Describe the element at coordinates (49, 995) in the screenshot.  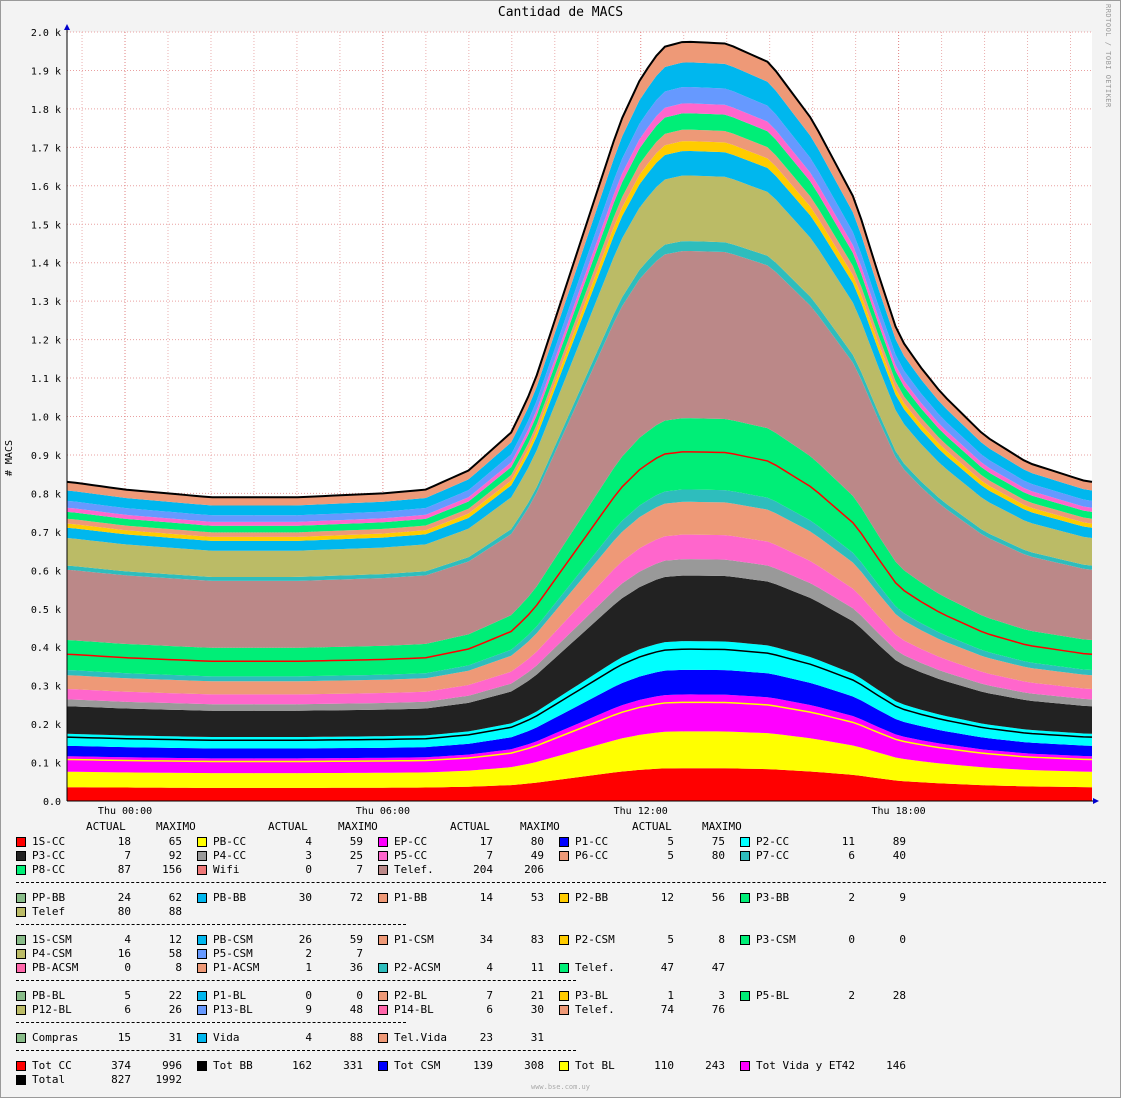
I see `legend-series-name: PB-BL` at that location.